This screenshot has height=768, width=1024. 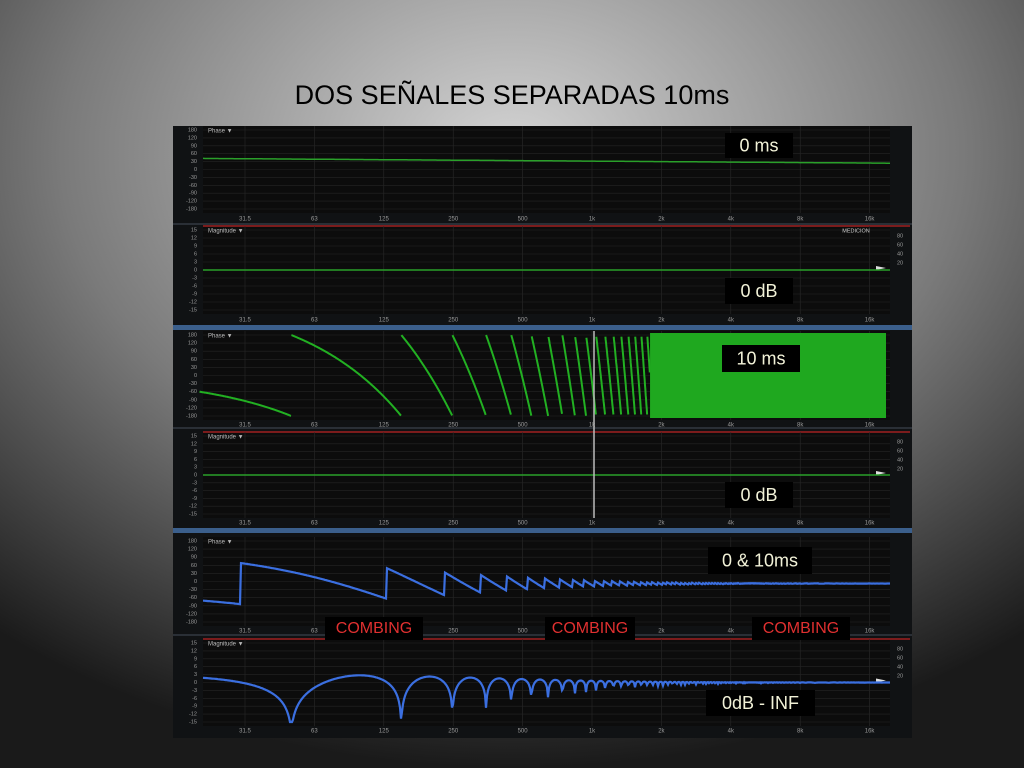 I want to click on trace, so click(x=546, y=699).